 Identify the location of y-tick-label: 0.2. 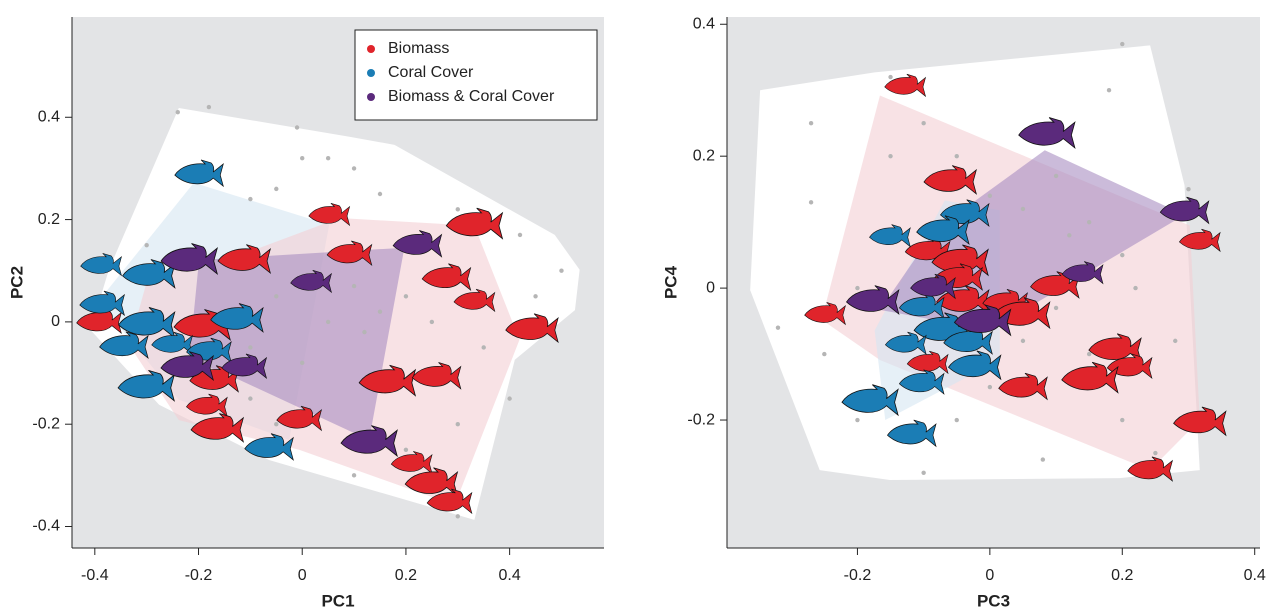
(49, 219).